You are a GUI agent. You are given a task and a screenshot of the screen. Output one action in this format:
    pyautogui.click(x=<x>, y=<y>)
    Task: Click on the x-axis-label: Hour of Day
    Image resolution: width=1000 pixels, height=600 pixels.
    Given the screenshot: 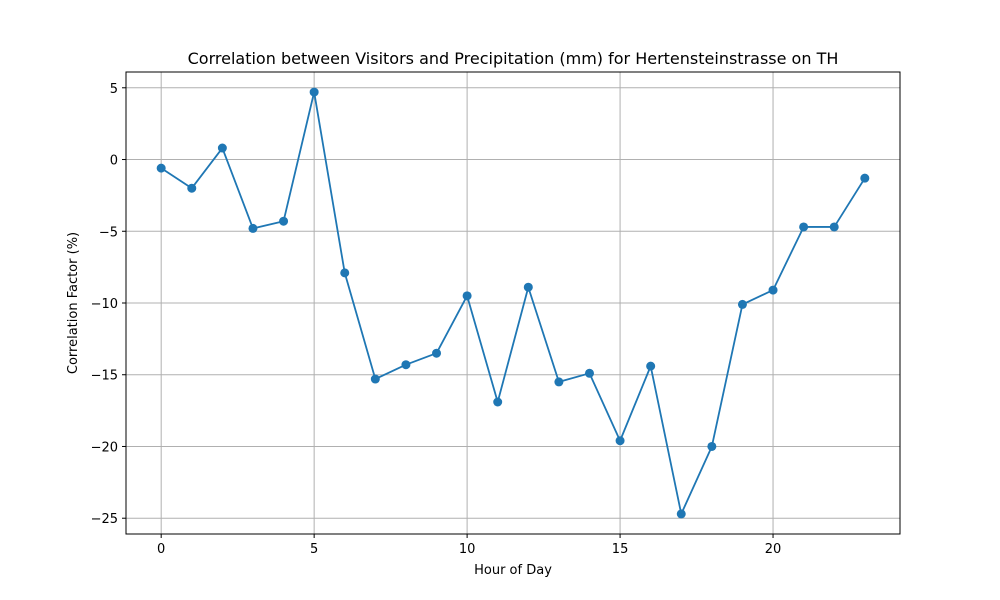 What is the action you would take?
    pyautogui.click(x=513, y=570)
    